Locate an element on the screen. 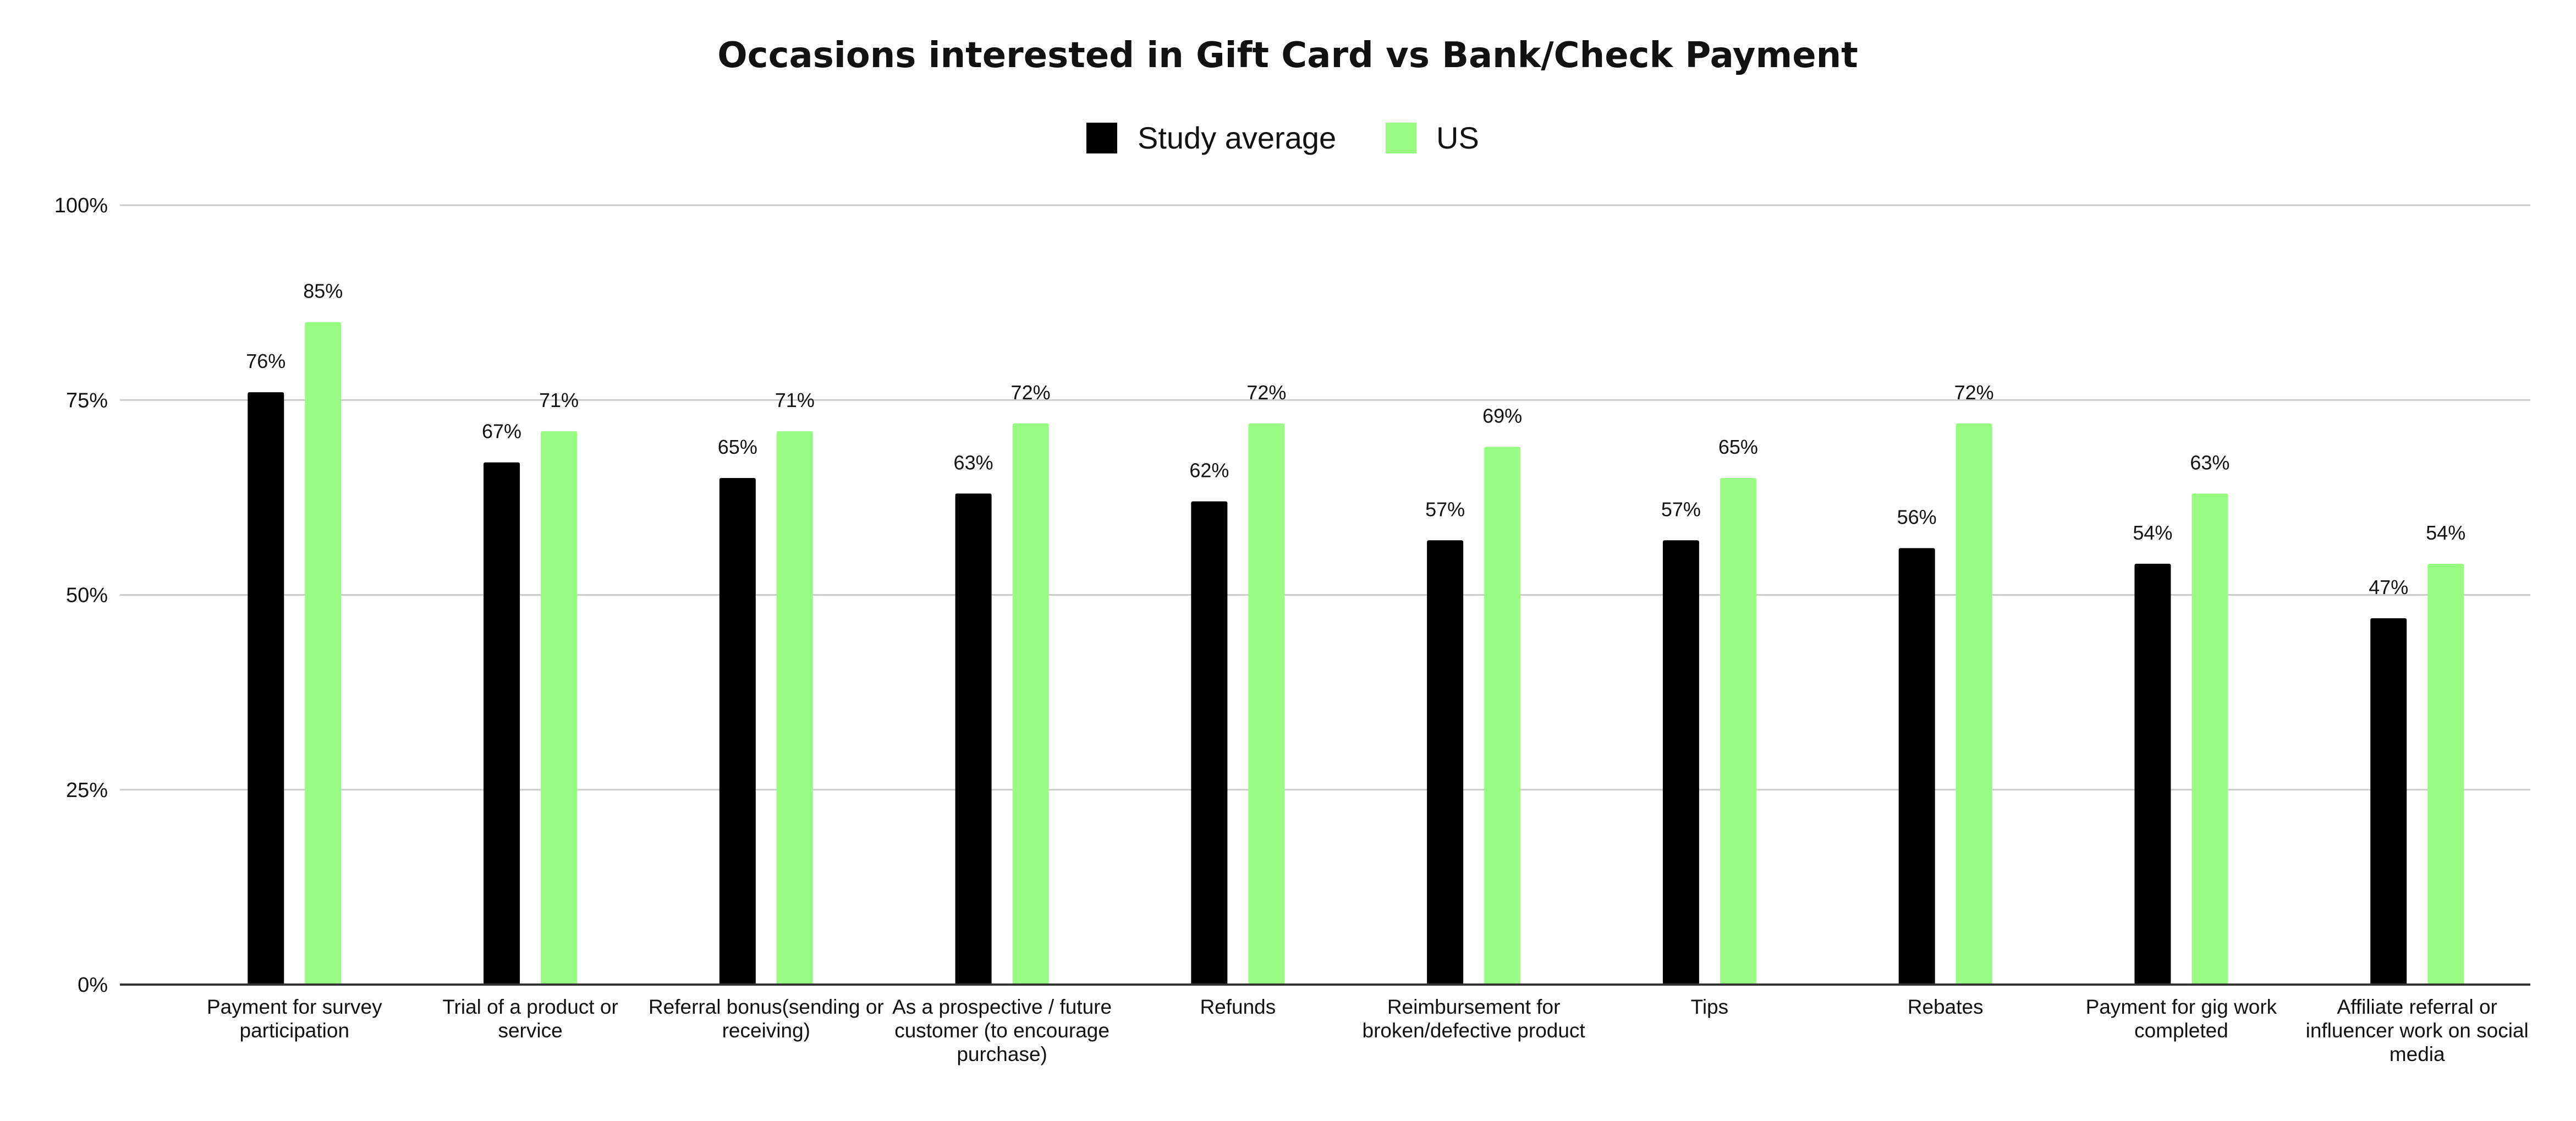 This screenshot has width=2576, height=1121. legend-item-study-average: Study average is located at coordinates (1211, 137).